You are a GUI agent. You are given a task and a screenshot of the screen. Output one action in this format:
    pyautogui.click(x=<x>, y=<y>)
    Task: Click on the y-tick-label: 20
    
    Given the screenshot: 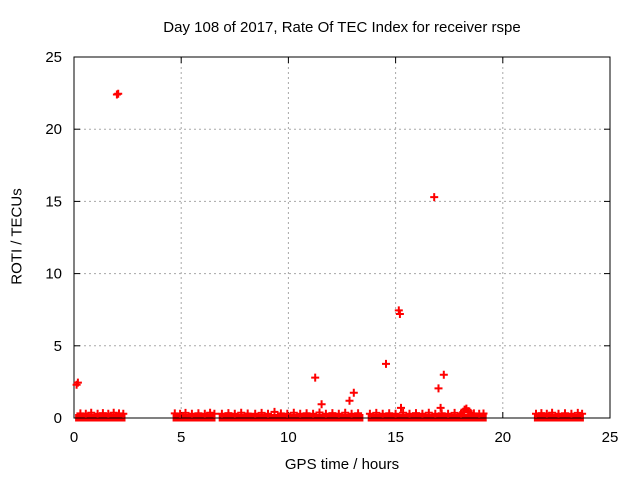 What is the action you would take?
    pyautogui.click(x=53, y=129)
    